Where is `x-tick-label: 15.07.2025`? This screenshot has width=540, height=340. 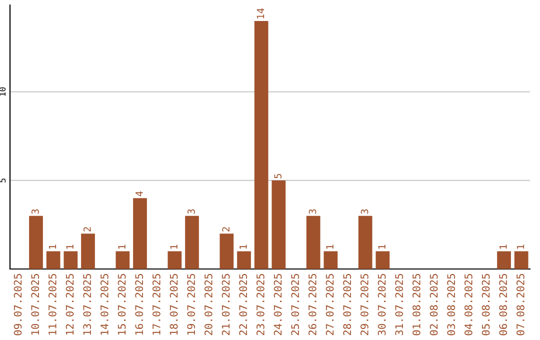 x-tick-label: 15.07.2025 is located at coordinates (122, 304).